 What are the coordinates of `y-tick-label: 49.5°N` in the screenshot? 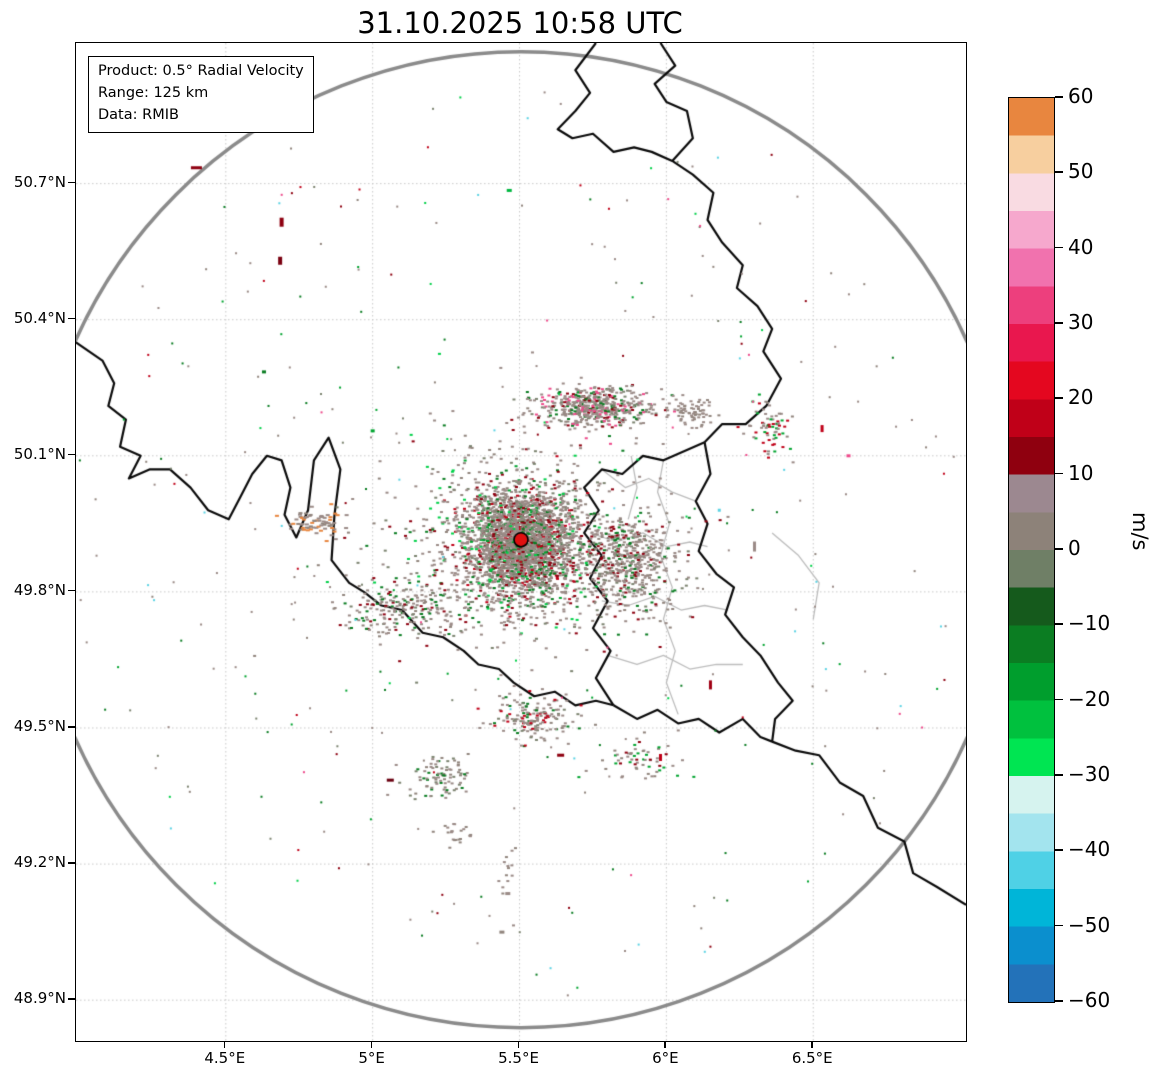 It's located at (39, 725).